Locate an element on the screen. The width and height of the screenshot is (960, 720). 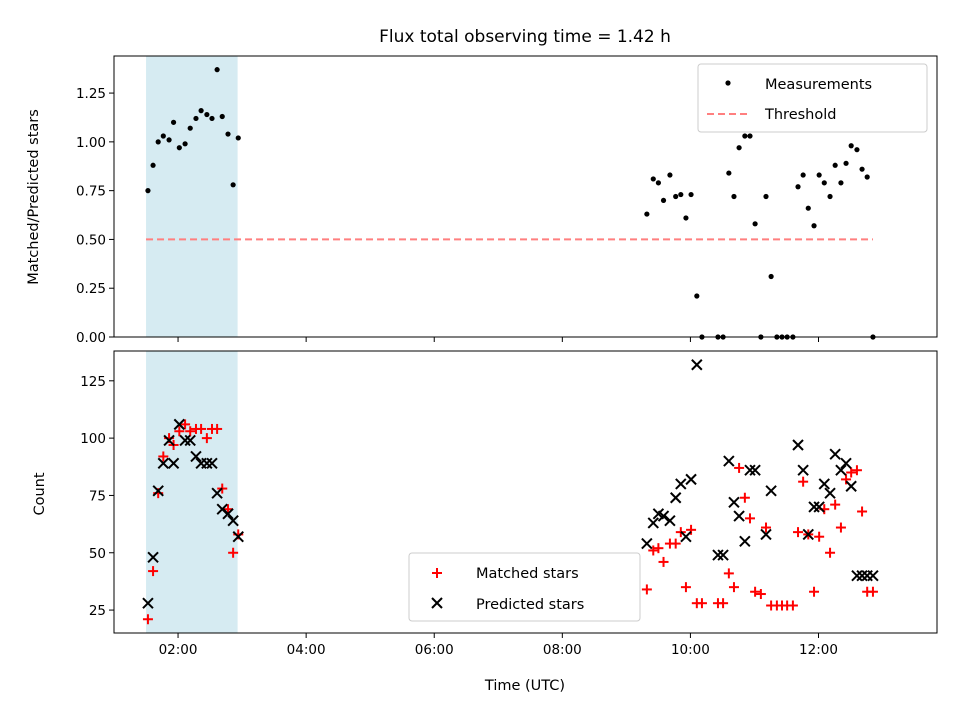
top-y-axis-label: Matched/Predicted stars is located at coordinates (34, 197).